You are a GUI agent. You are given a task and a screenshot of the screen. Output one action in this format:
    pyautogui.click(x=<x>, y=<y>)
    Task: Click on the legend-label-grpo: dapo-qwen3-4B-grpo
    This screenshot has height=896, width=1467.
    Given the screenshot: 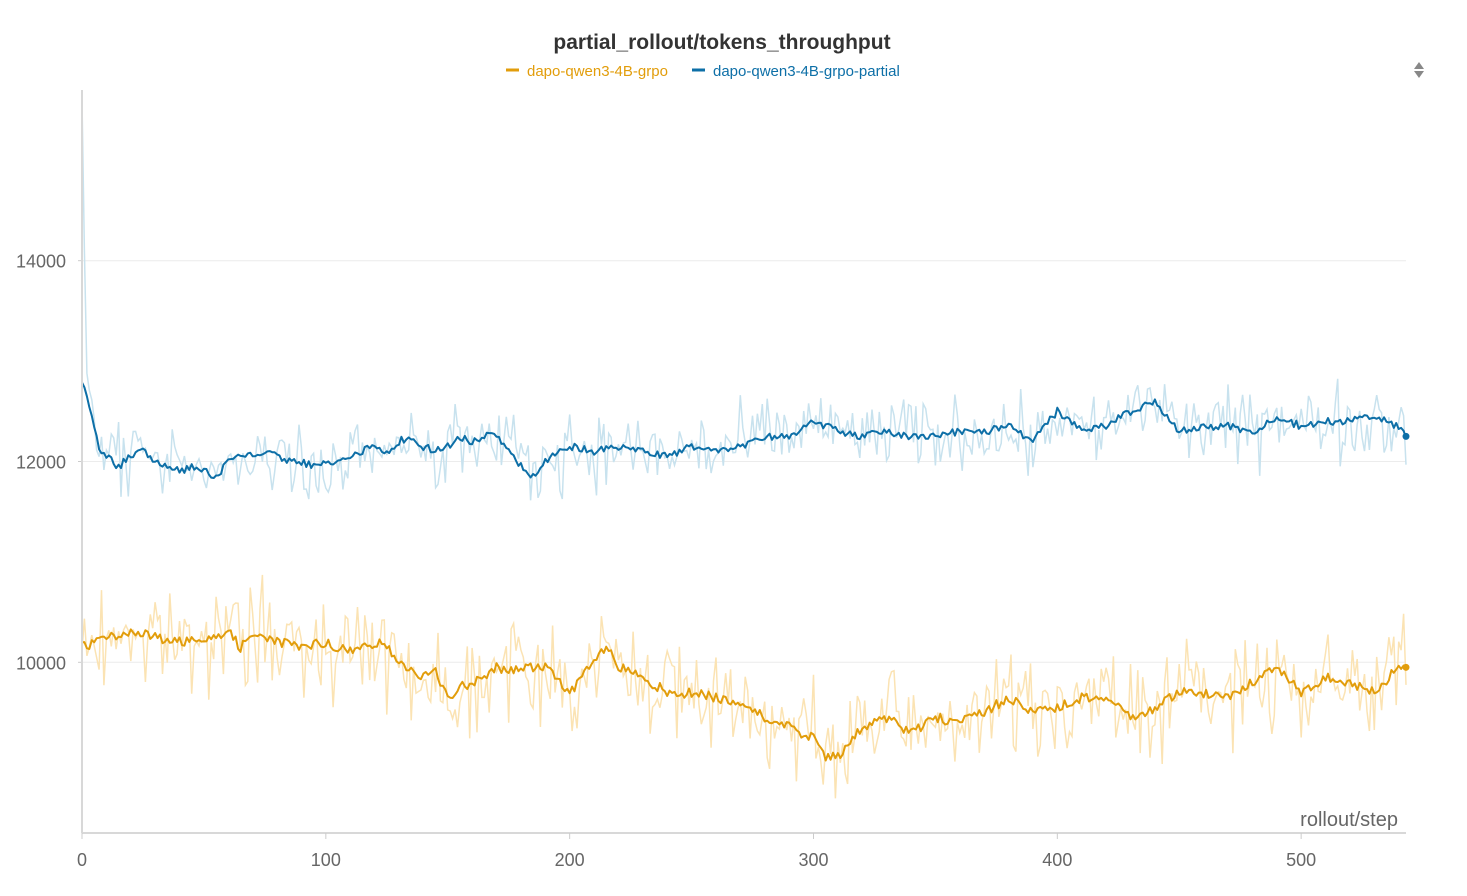 What is the action you would take?
    pyautogui.click(x=597, y=71)
    